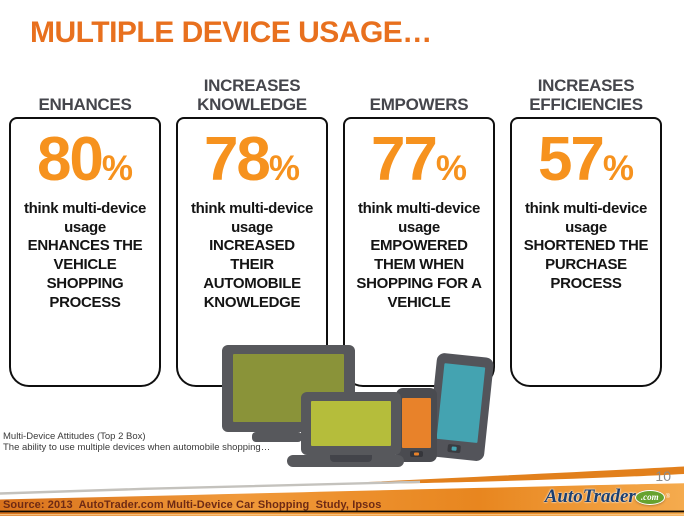 Image resolution: width=684 pixels, height=516 pixels. What do you see at coordinates (342, 515) in the screenshot?
I see `footer-bottom-strip` at bounding box center [342, 515].